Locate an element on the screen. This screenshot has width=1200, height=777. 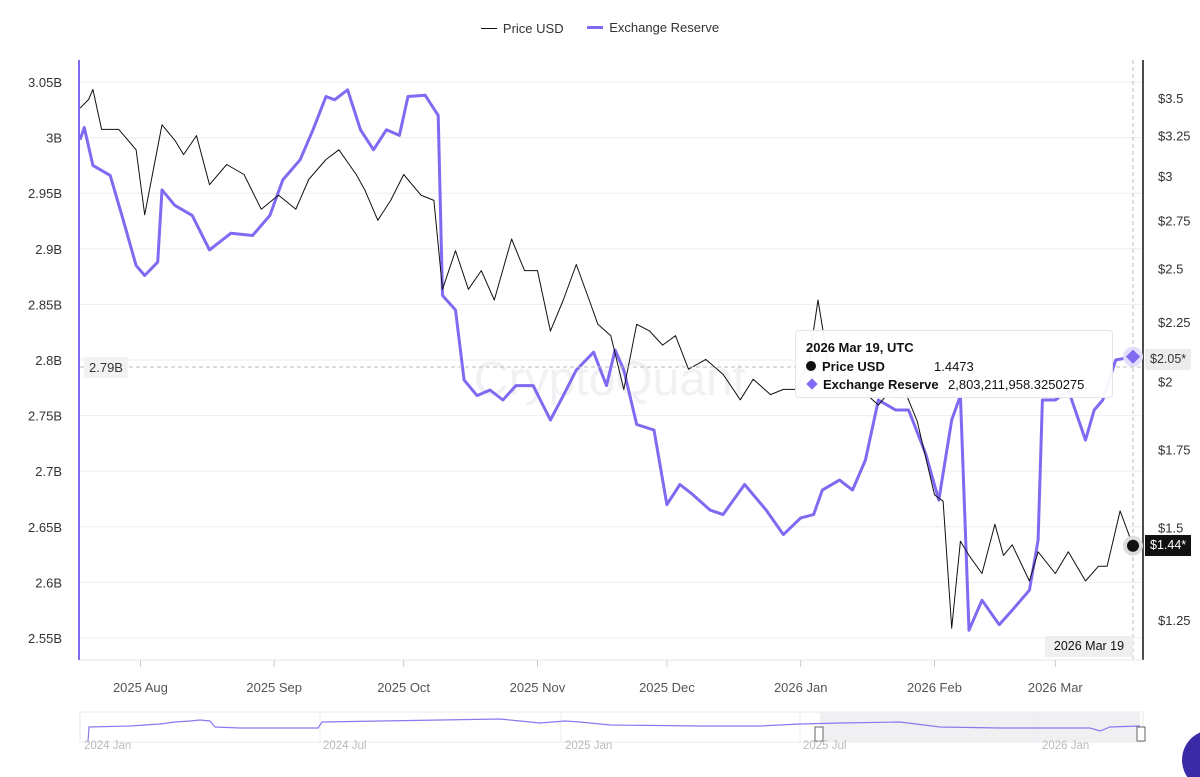
right-axis-tick-label: $1.75 is located at coordinates (1174, 449).